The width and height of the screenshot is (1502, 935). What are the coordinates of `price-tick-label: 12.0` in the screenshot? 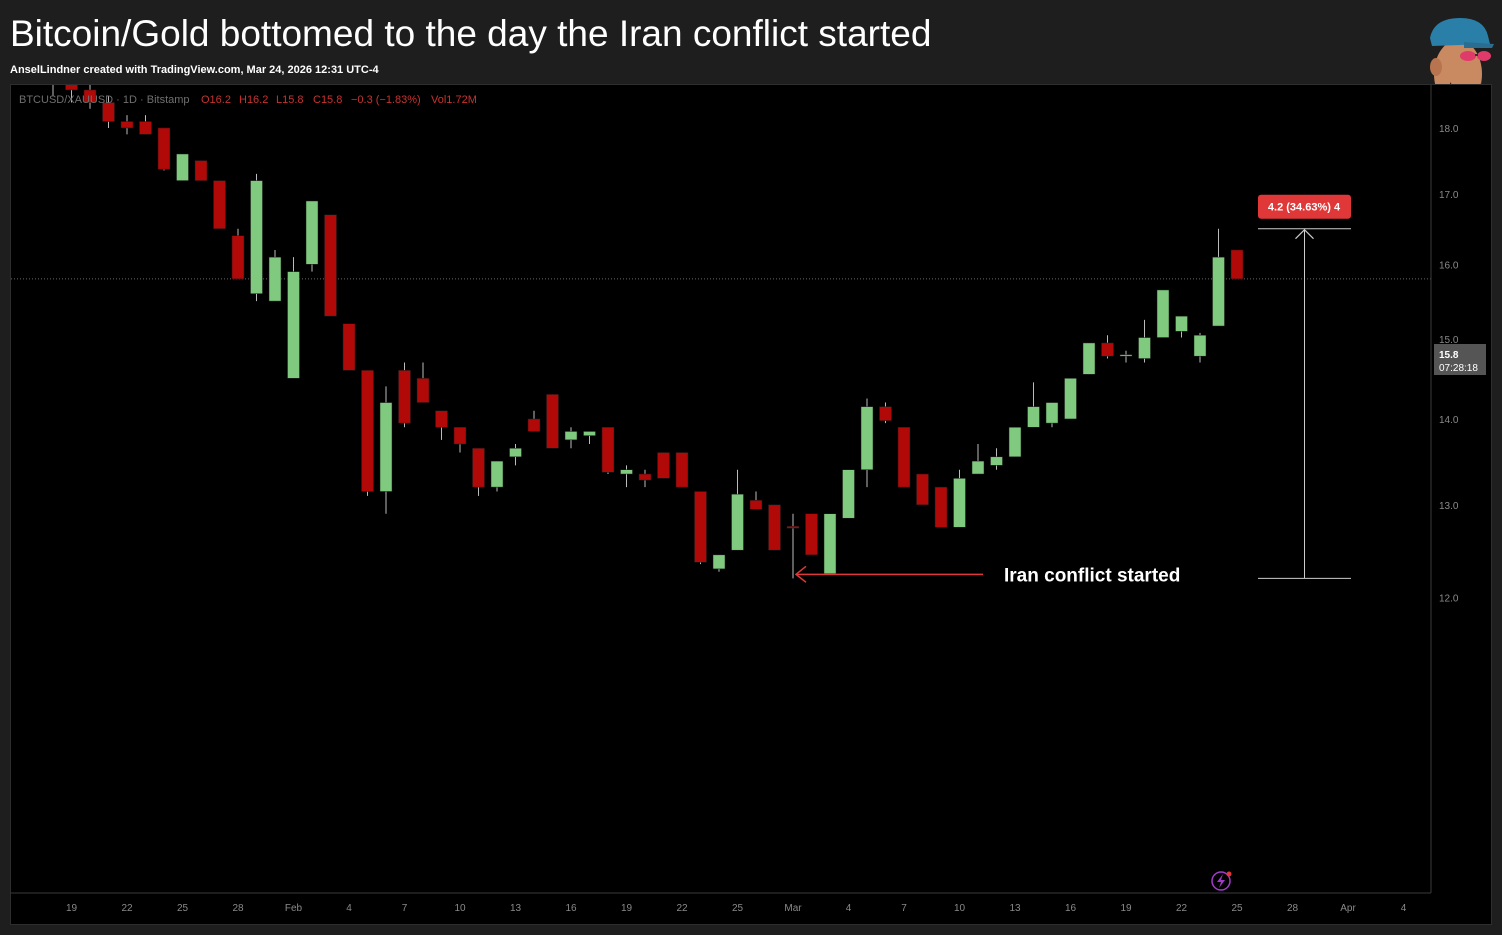 It's located at (1449, 598).